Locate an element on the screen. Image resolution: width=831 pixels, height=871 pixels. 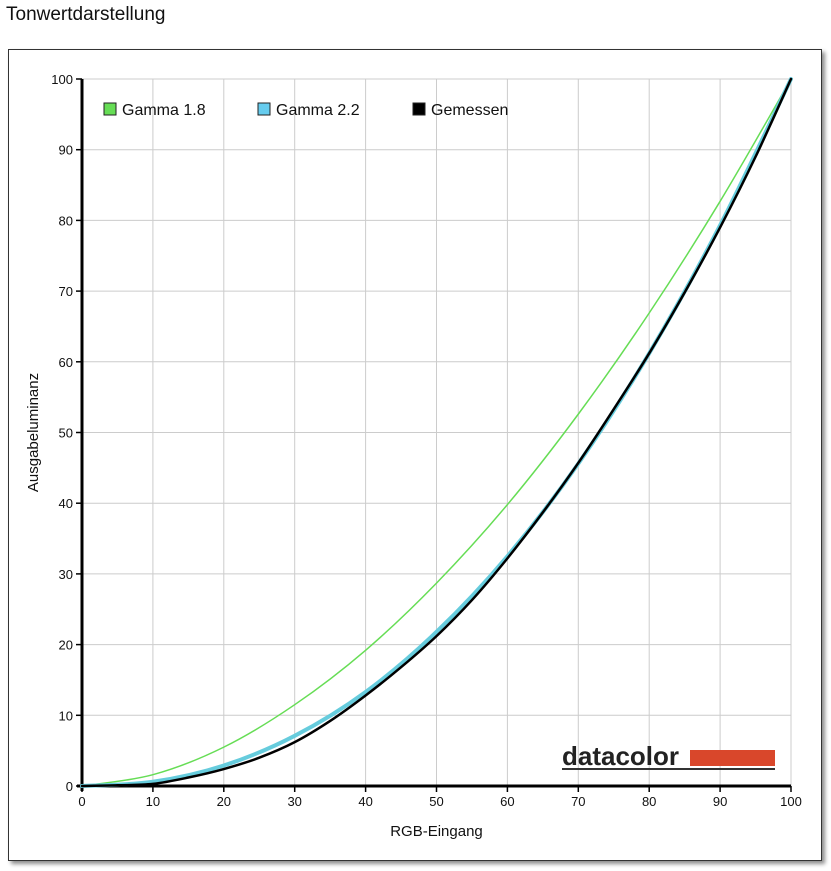
page-title: Tonwertdarstellung is located at coordinates (86, 14).